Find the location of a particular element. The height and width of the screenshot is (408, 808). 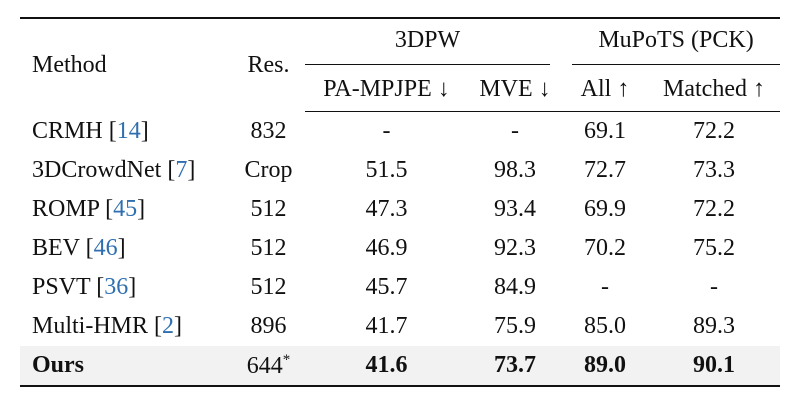

method-name: CRMH [ is located at coordinates (74, 130).